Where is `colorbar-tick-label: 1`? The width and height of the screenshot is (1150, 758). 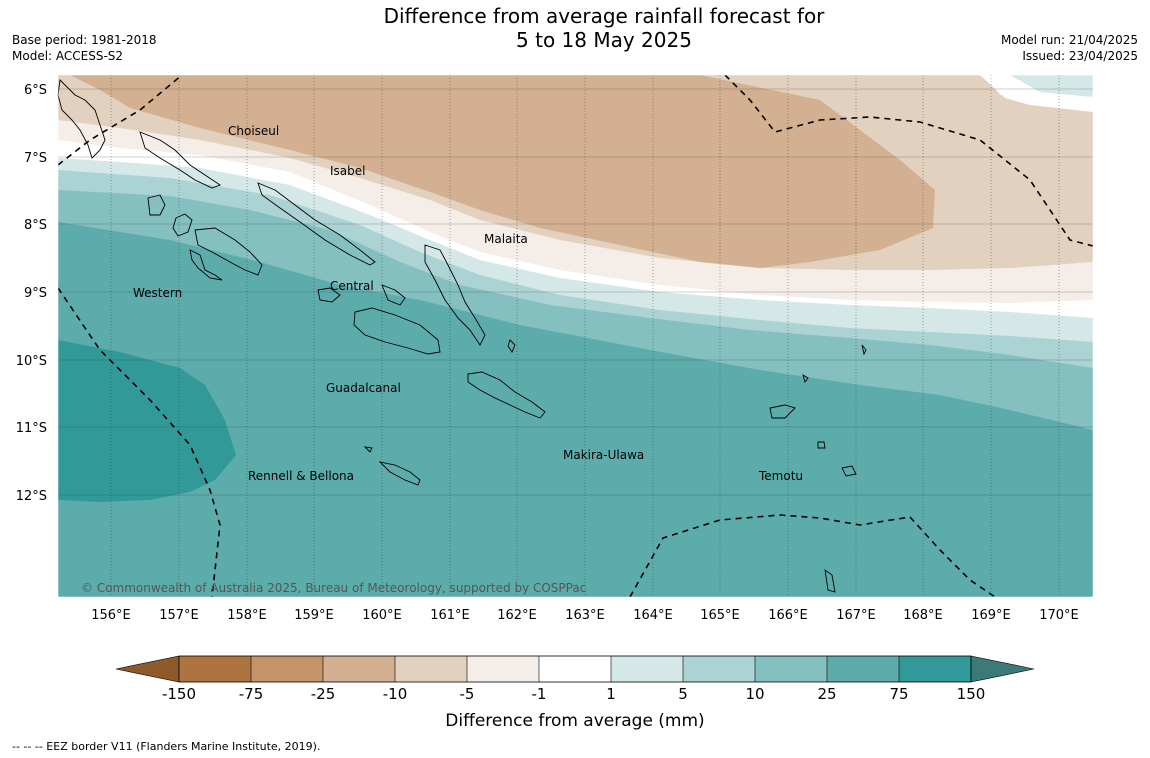 colorbar-tick-label: 1 is located at coordinates (611, 694).